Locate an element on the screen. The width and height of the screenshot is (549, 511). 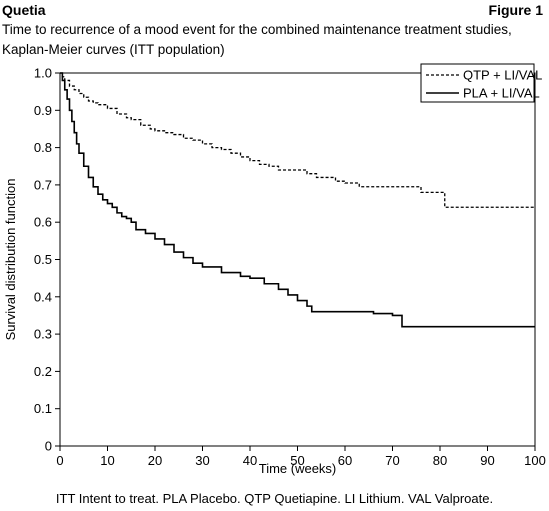
x-tick-label: 70 is located at coordinates (392, 460).